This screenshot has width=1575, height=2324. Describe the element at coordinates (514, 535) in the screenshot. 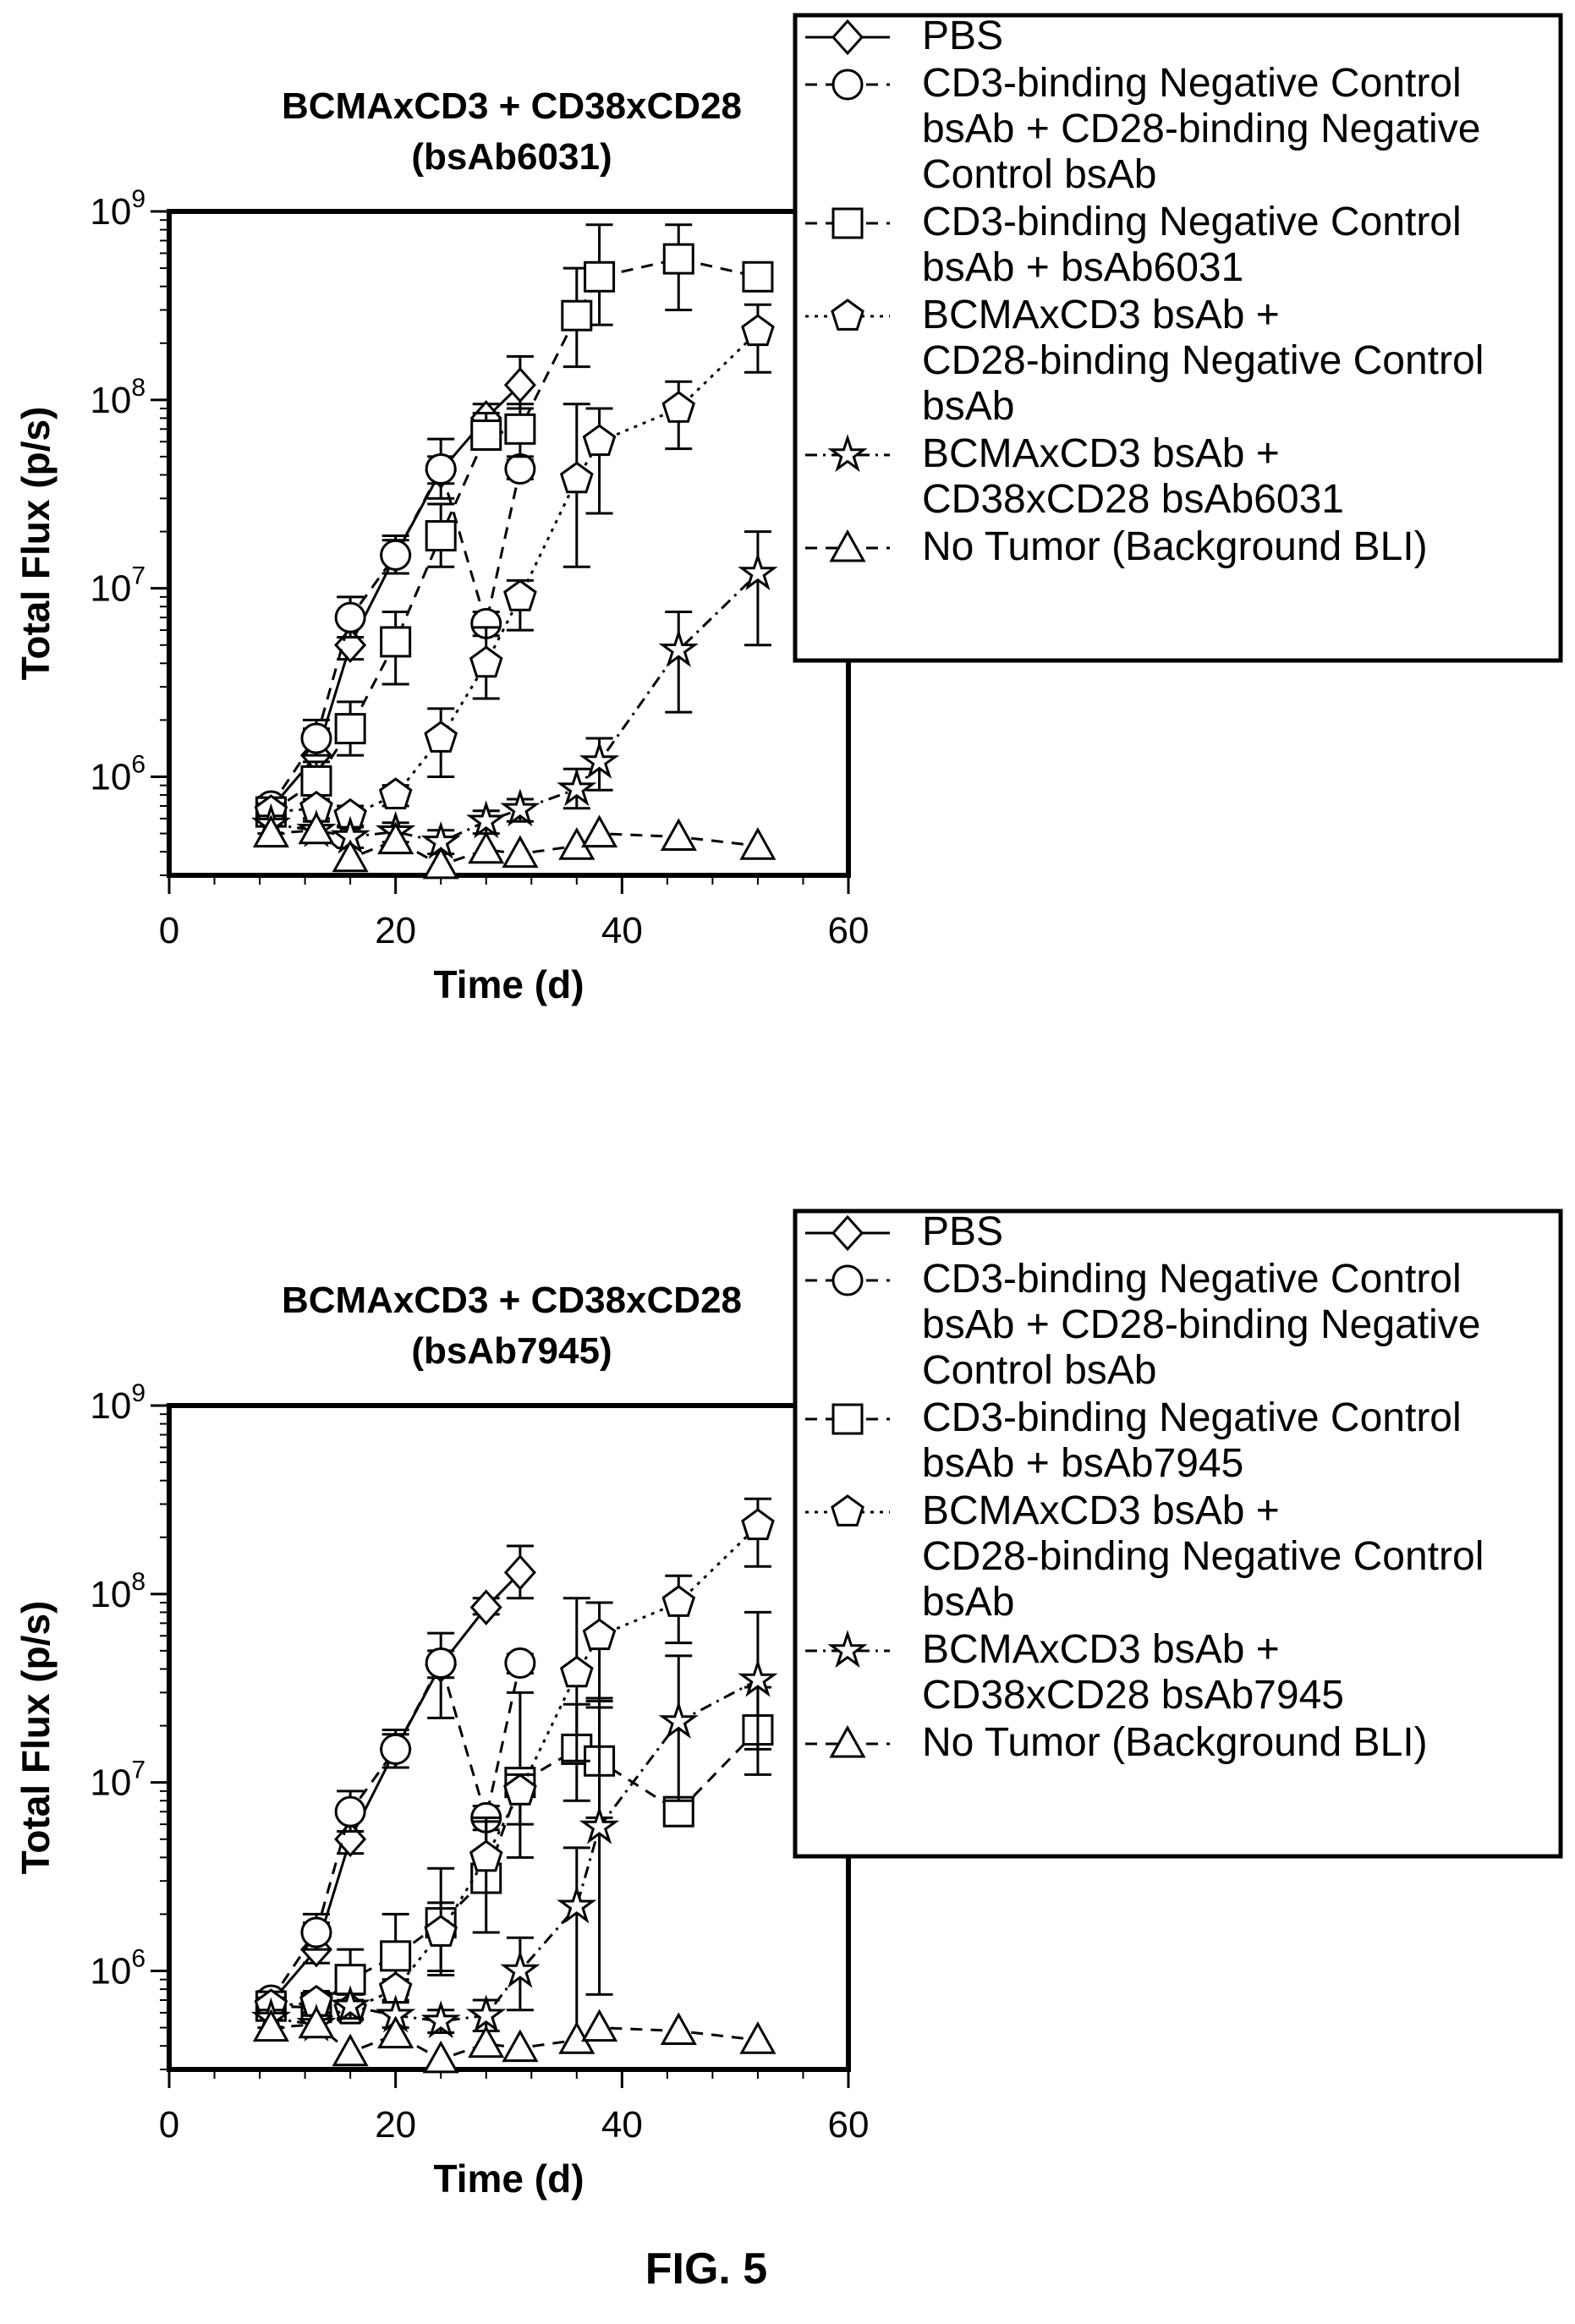

I see `series-line` at that location.